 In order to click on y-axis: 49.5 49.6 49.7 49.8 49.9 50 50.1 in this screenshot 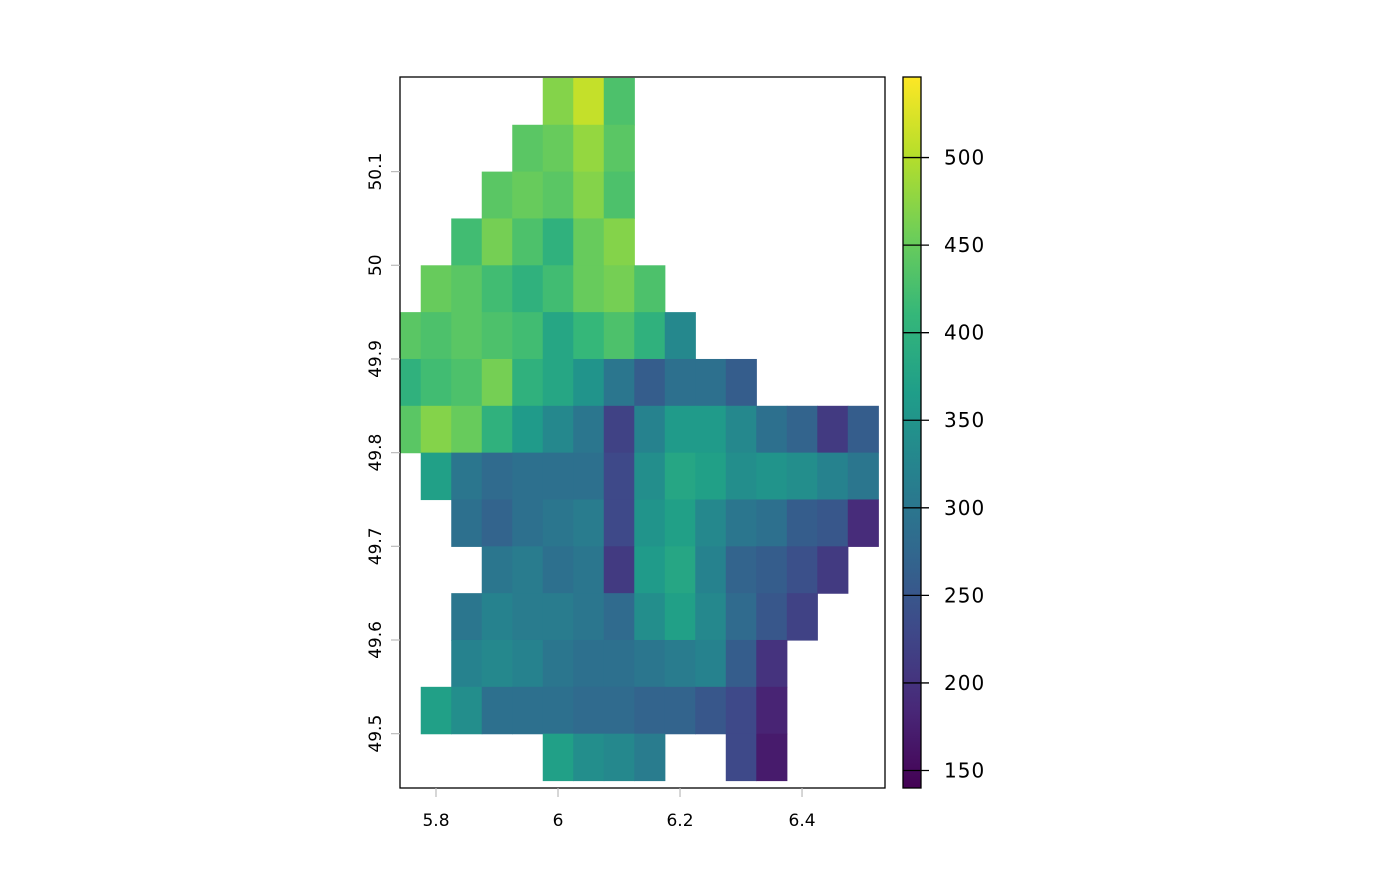, I will do `click(383, 453)`.